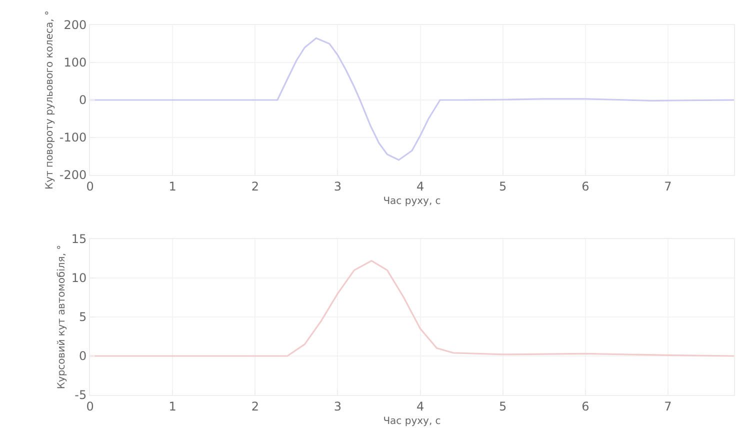 The width and height of the screenshot is (754, 441). Describe the element at coordinates (50, 100) in the screenshot. I see `y-axis-title: Кут повороту рульового колеса, °` at that location.